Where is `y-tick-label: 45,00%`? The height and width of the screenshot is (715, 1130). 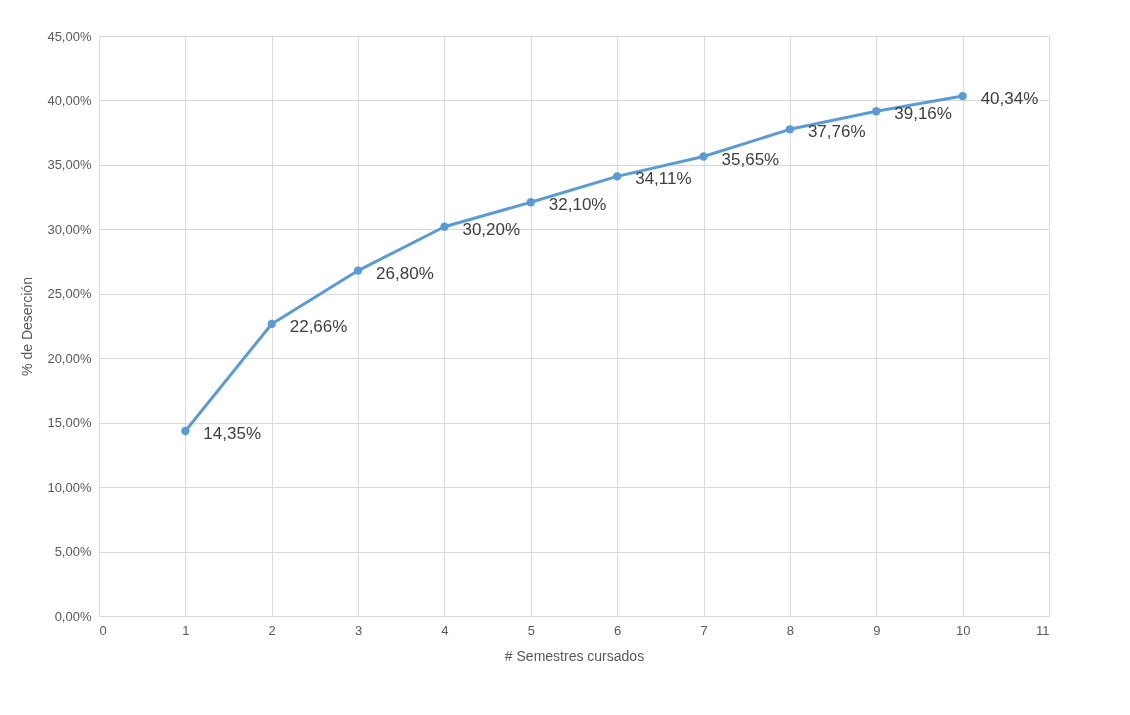
y-tick-label: 45,00% is located at coordinates (69, 36).